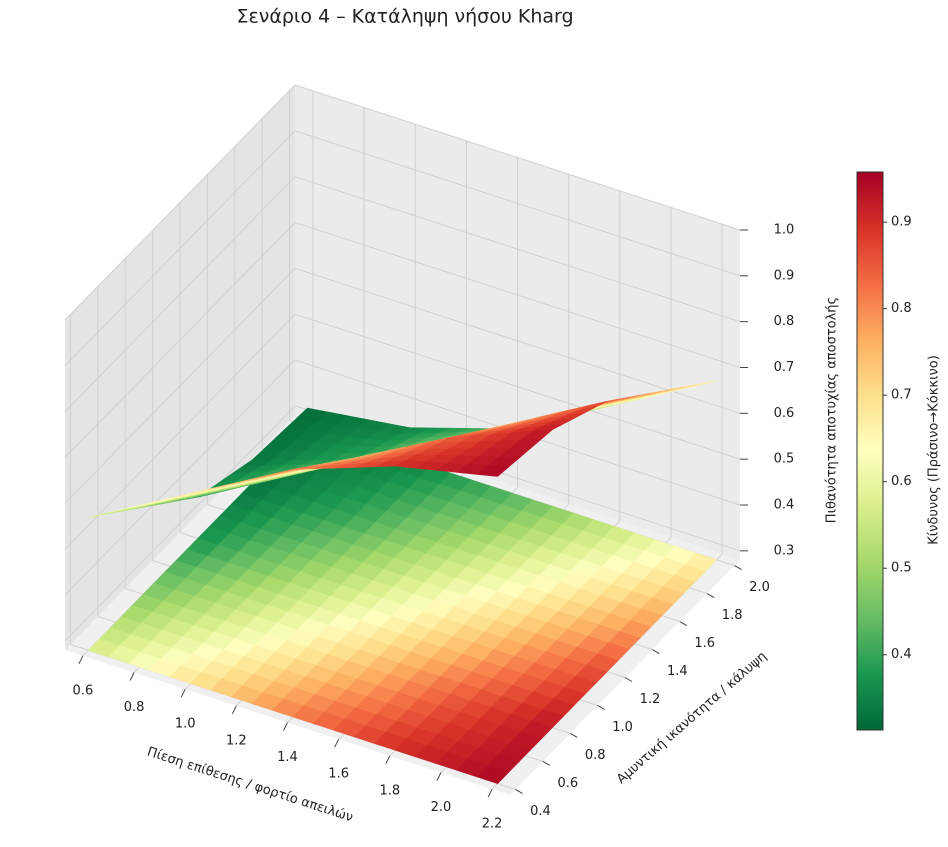 Image resolution: width=948 pixels, height=847 pixels. What do you see at coordinates (83, 690) in the screenshot?
I see `x-tick-label: 0.6` at bounding box center [83, 690].